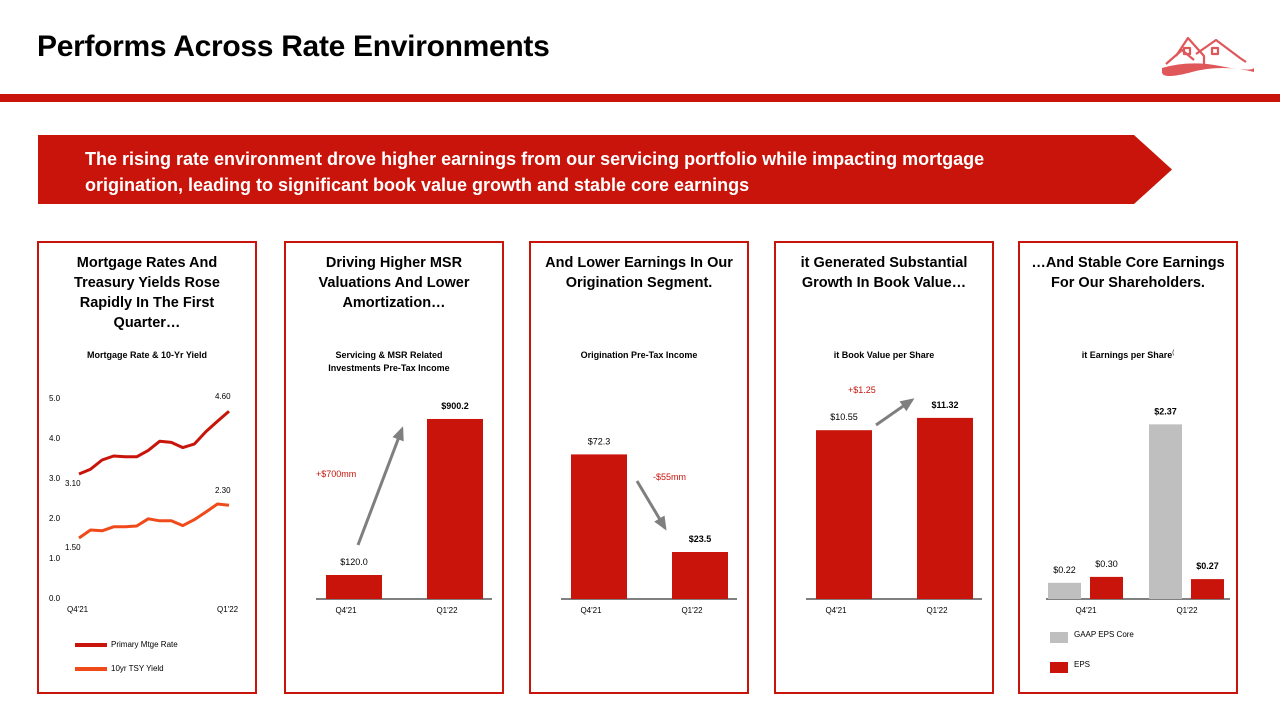 The width and height of the screenshot is (1280, 720). I want to click on y-tick-label: 3.0, so click(55, 478).